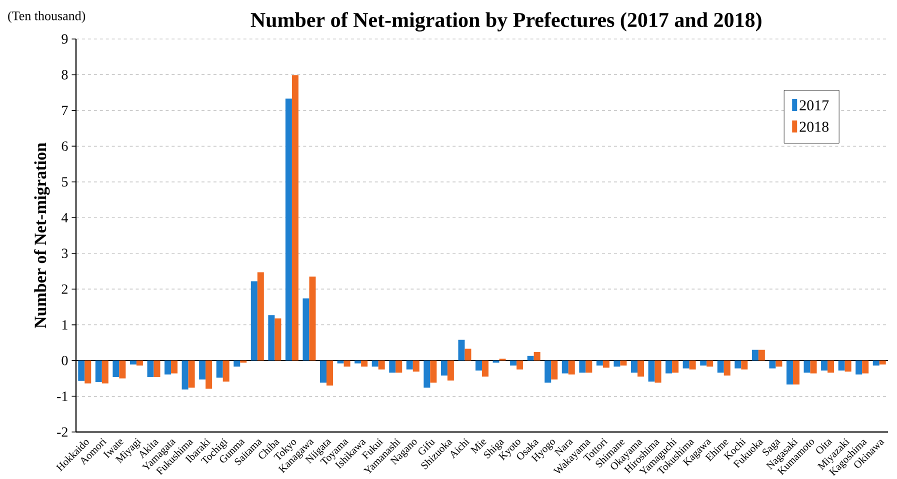 The width and height of the screenshot is (897, 479). I want to click on y-tick-label: 0, so click(65, 361).